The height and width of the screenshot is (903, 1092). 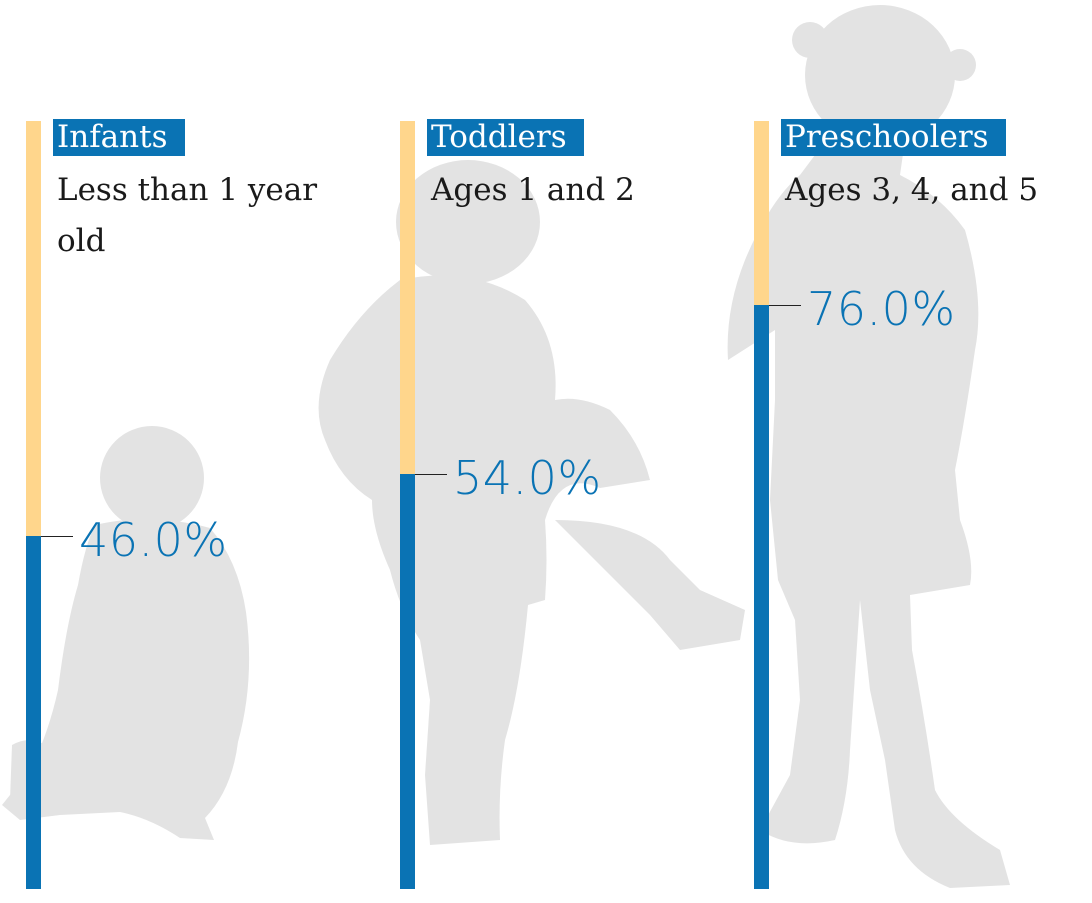 I want to click on tick-line-toddlers, so click(x=431, y=475).